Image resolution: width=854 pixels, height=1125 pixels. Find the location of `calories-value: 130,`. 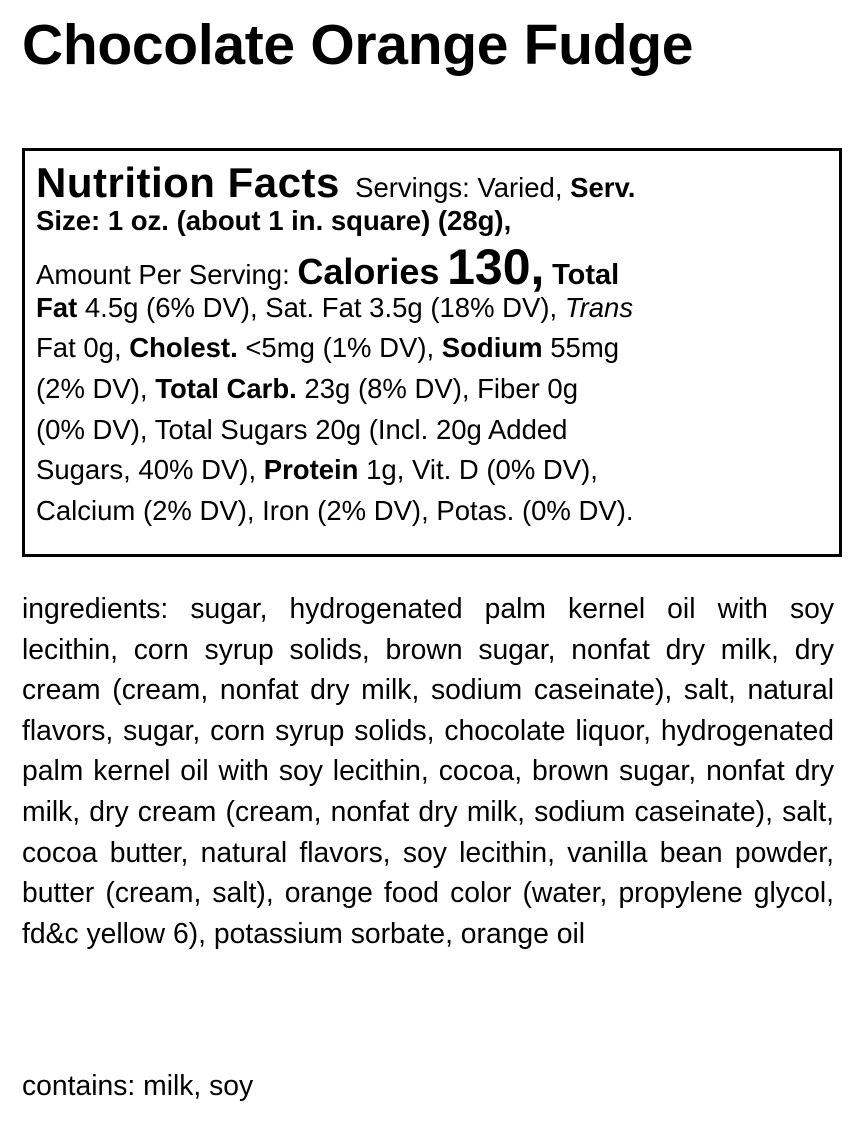

calories-value: 130, is located at coordinates (496, 267).